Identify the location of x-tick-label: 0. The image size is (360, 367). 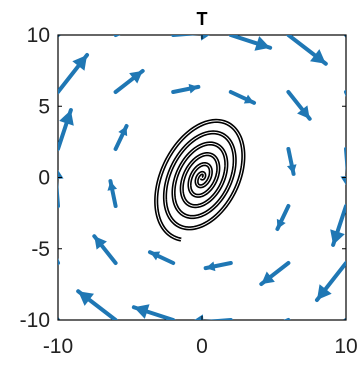
(202, 346).